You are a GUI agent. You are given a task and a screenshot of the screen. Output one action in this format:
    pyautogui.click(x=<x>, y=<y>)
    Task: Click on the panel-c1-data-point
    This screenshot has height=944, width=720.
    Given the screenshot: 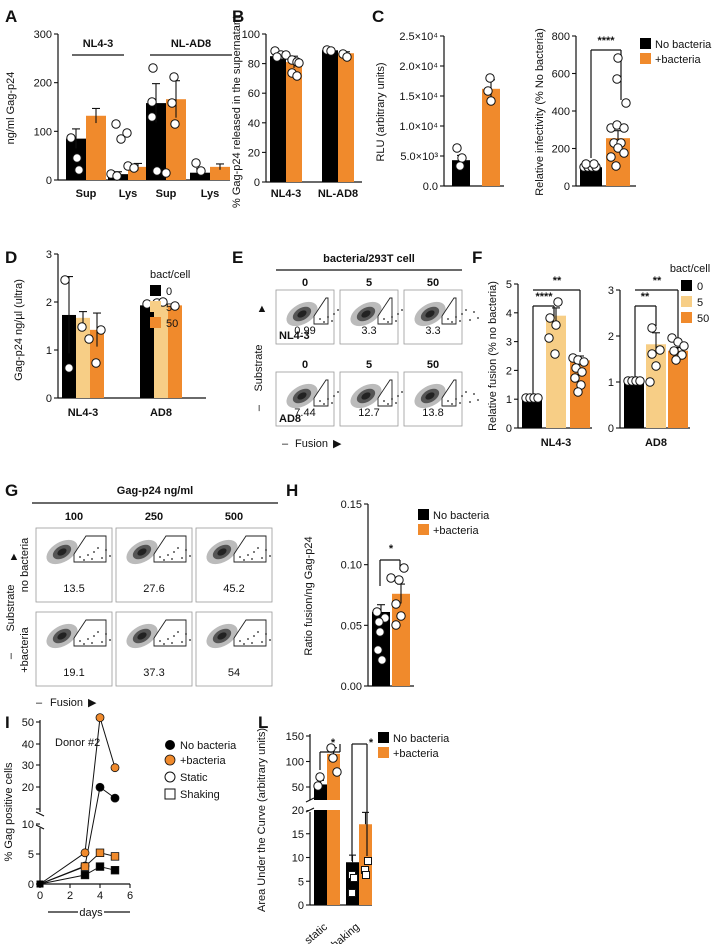 What is the action you would take?
    pyautogui.click(x=491, y=101)
    